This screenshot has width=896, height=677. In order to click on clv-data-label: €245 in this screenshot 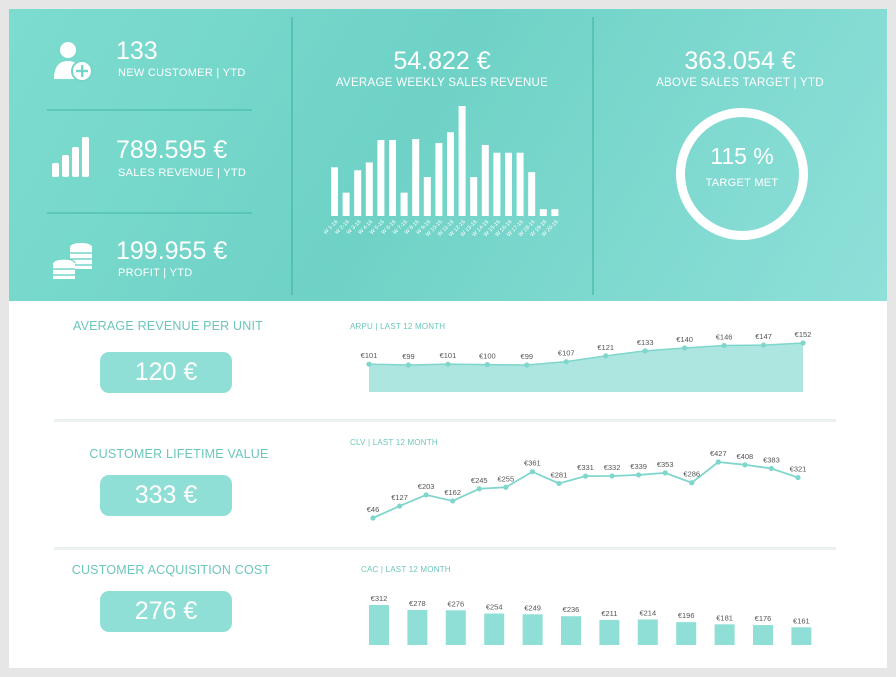, I will do `click(479, 480)`.